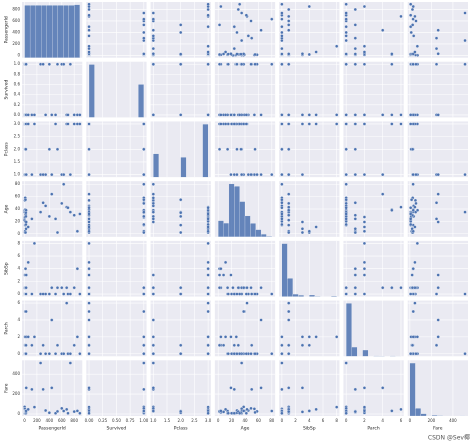  What do you see at coordinates (18, 233) in the screenshot?
I see `y-tick-label: 0` at bounding box center [18, 233].